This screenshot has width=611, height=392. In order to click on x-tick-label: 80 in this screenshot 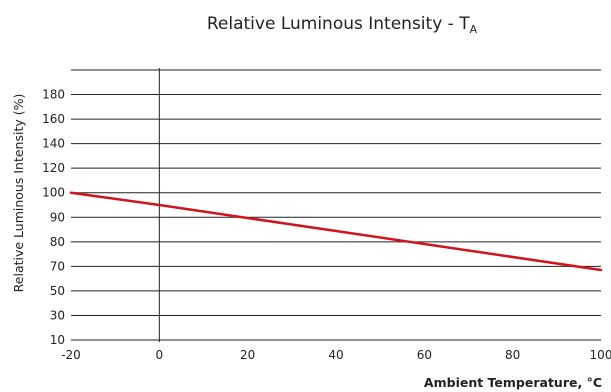, I will do `click(512, 355)`.